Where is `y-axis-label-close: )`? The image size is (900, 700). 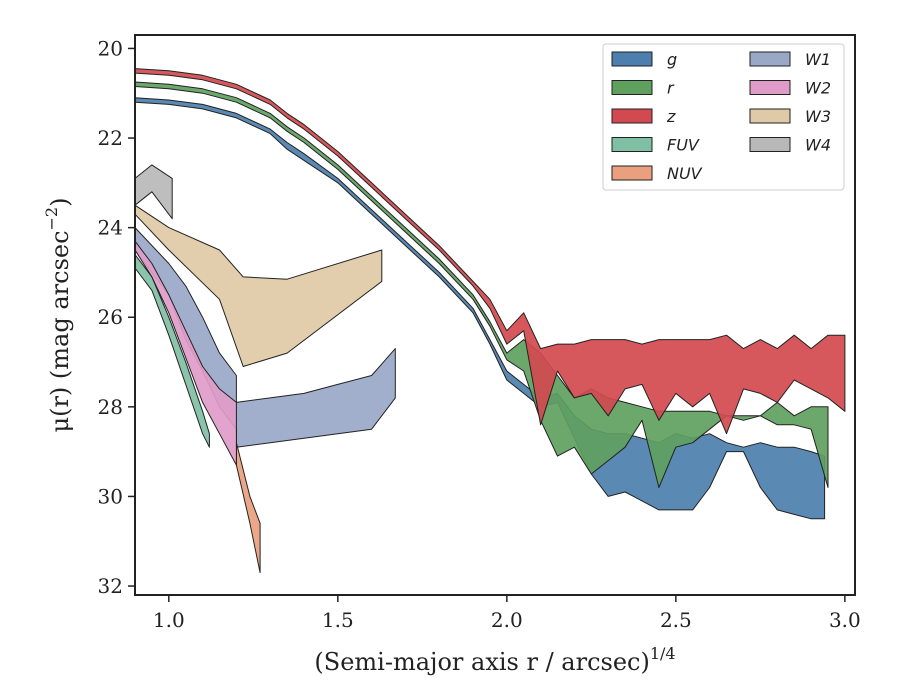
y-axis-label-close: ) is located at coordinates (60, 202).